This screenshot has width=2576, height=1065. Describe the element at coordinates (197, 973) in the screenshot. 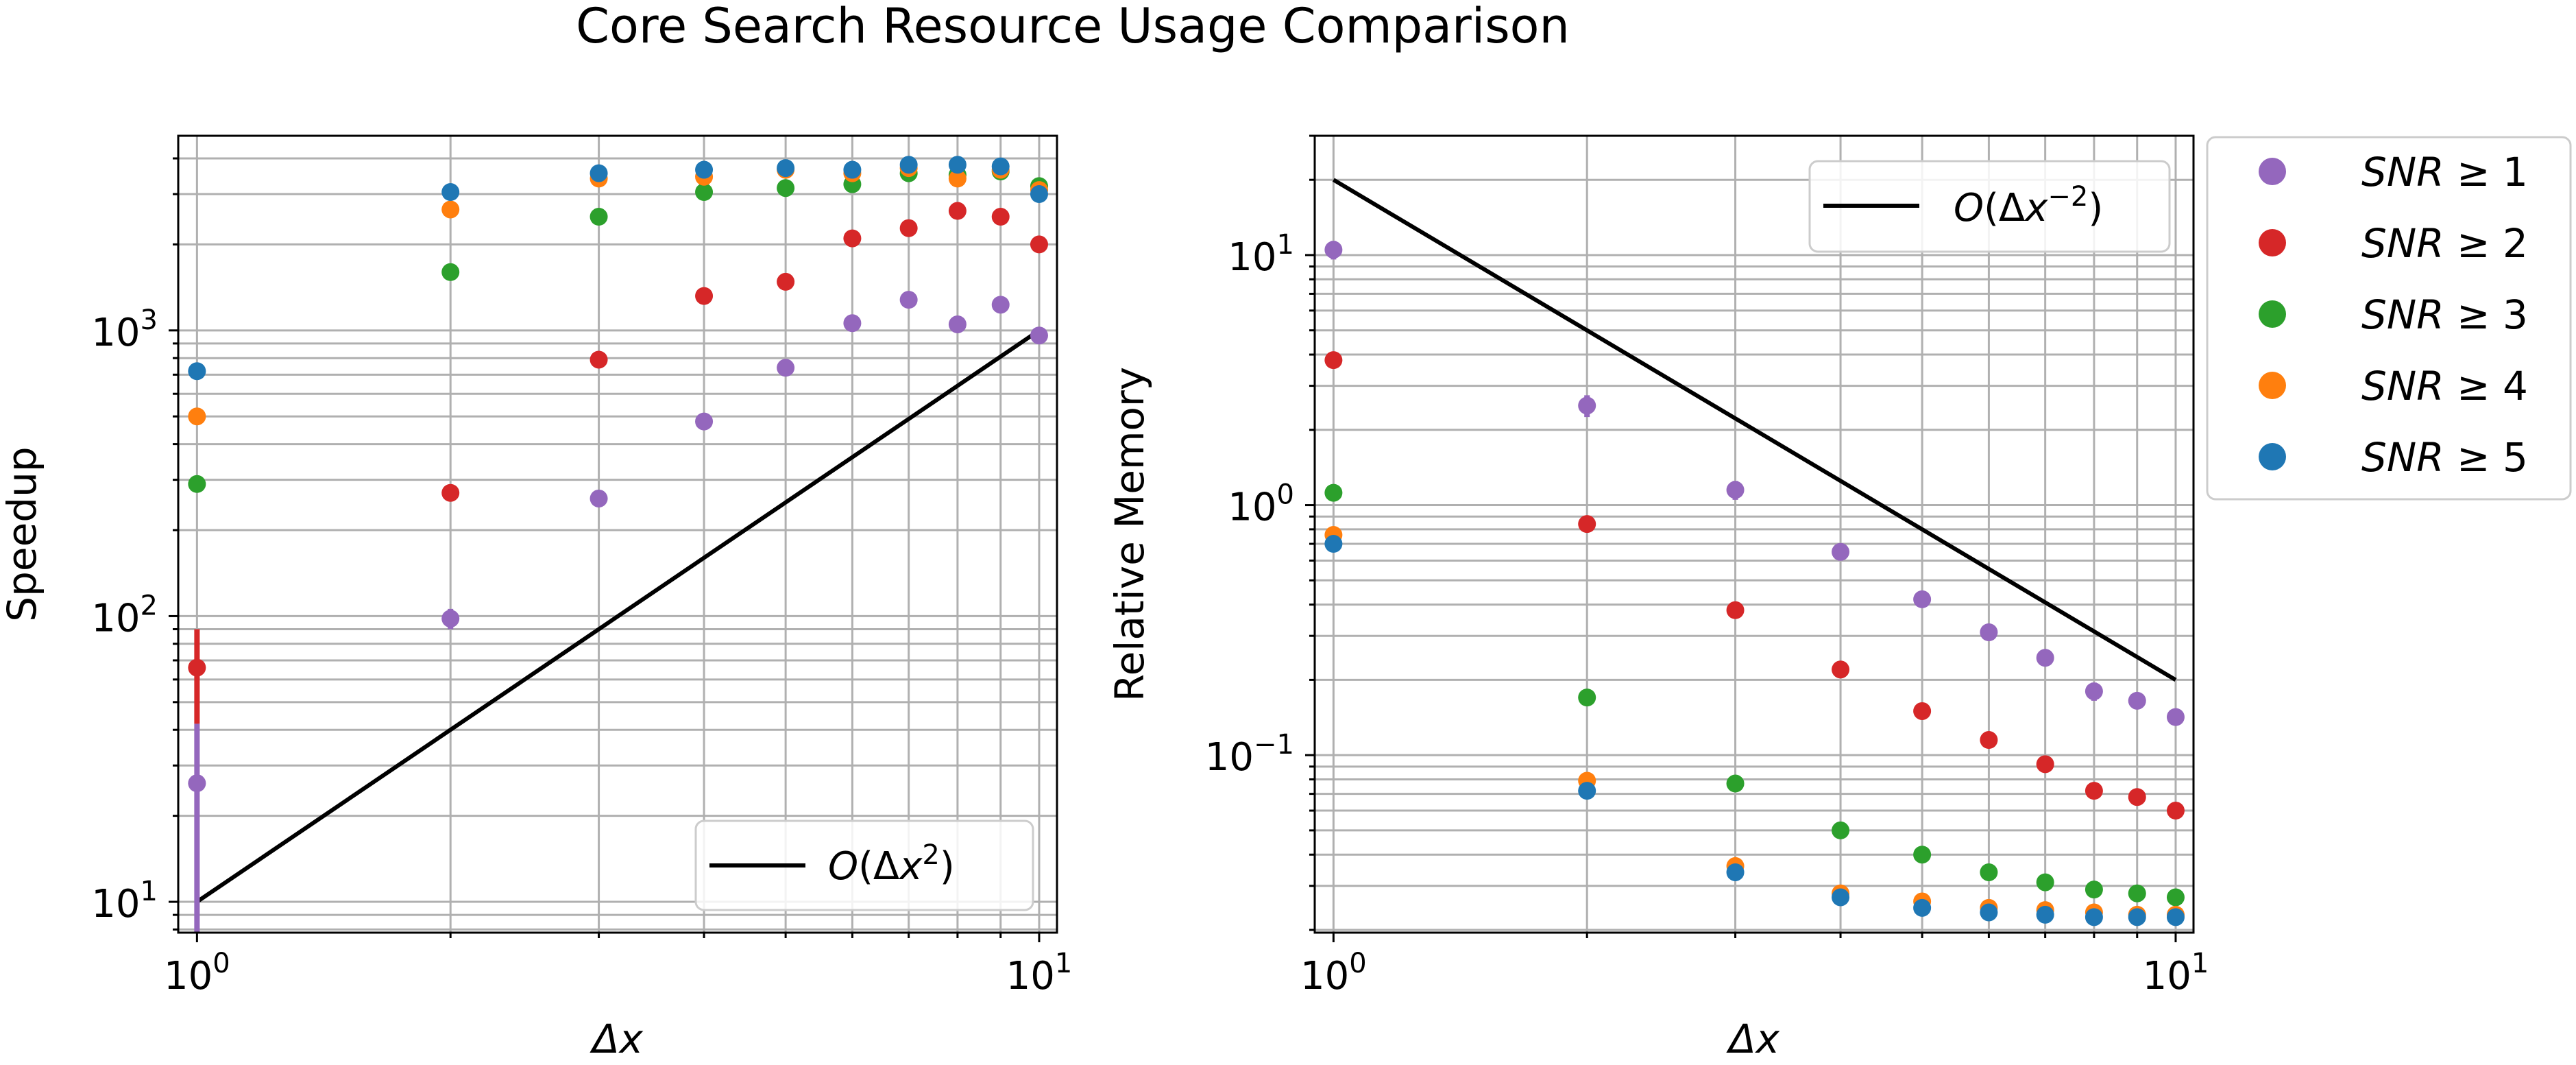

I see `speedup-x-tick-label: 100` at that location.